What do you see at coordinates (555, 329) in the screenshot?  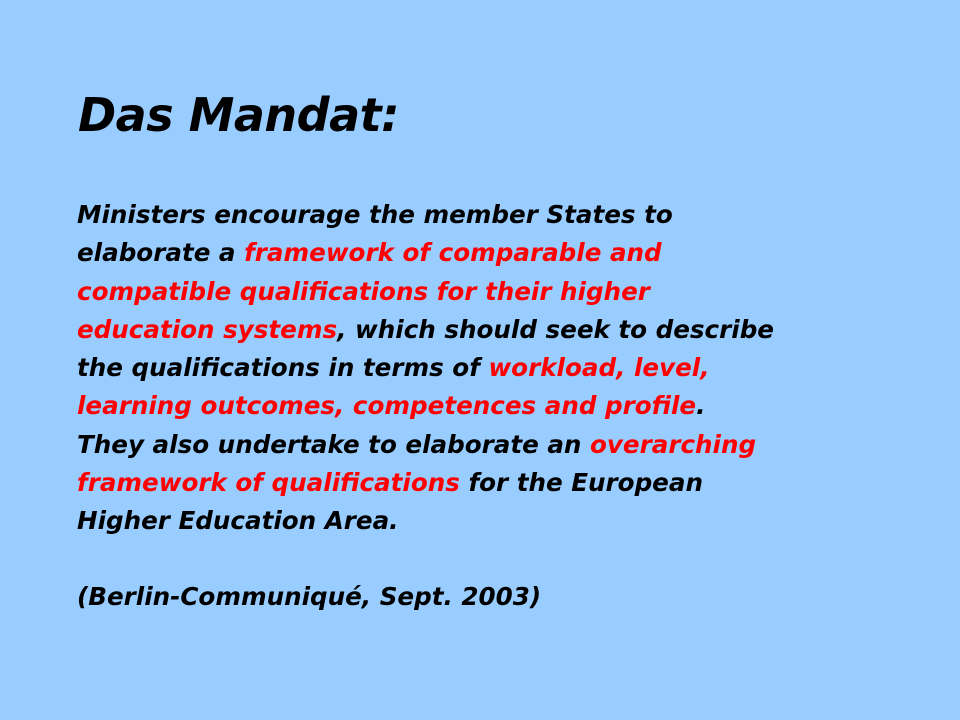 I see `text-segment: , which should seek to describe` at bounding box center [555, 329].